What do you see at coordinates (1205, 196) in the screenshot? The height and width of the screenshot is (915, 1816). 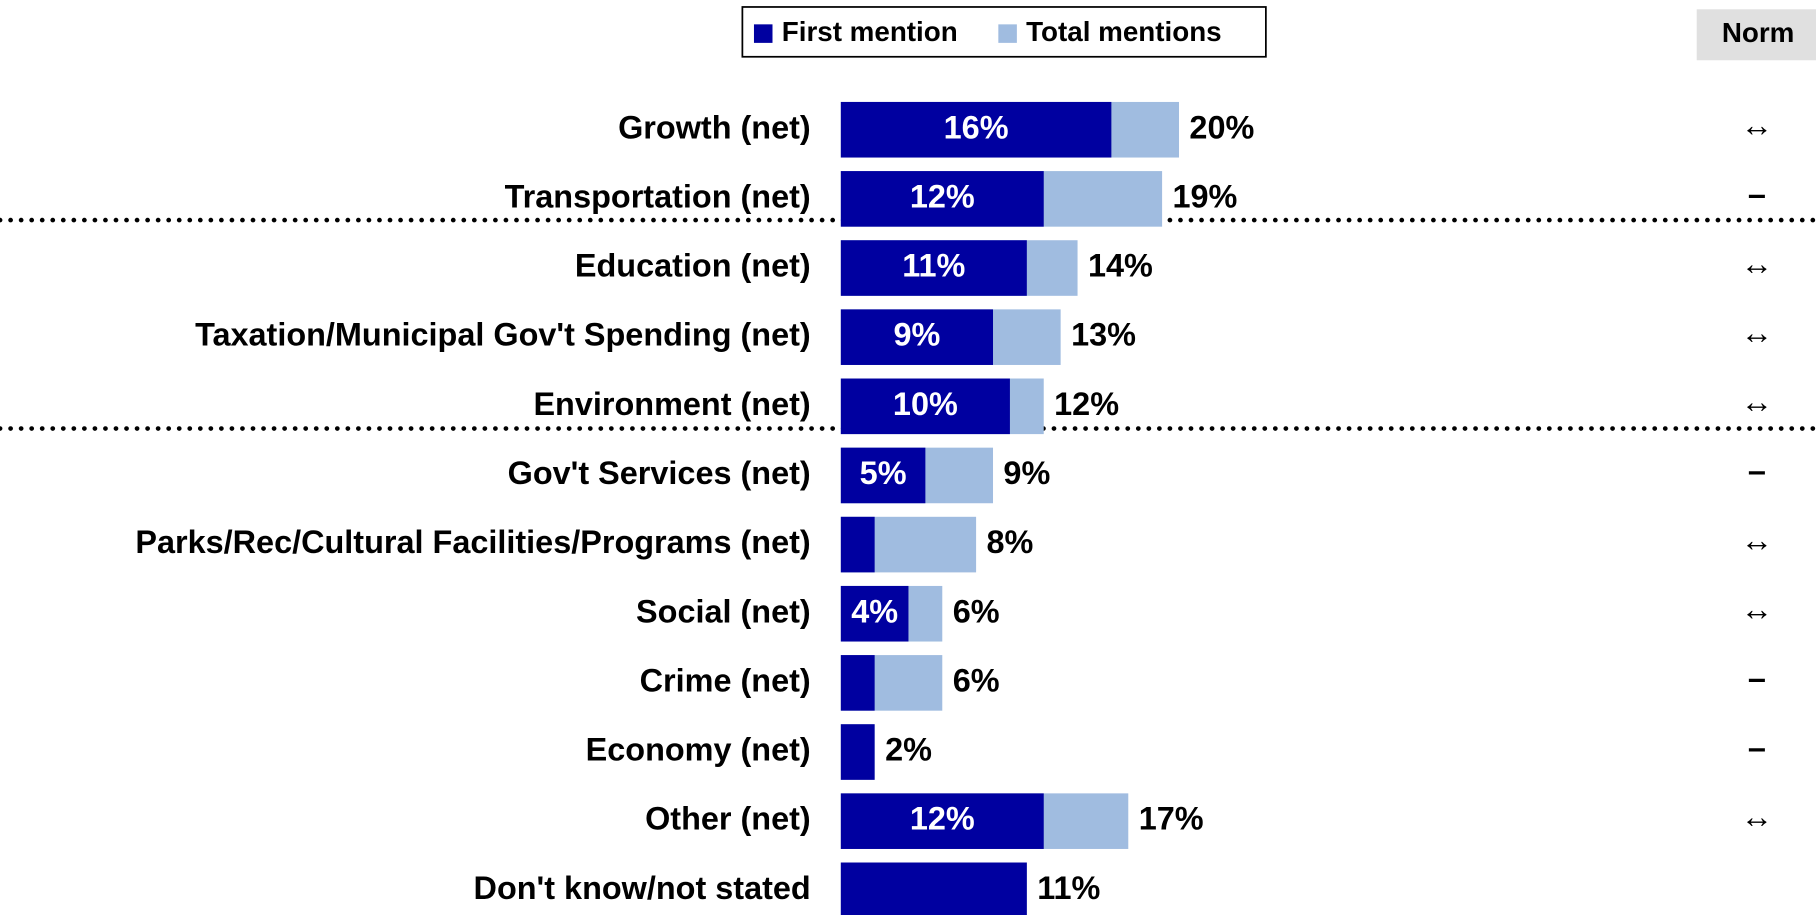 I see `value-label: 19%` at bounding box center [1205, 196].